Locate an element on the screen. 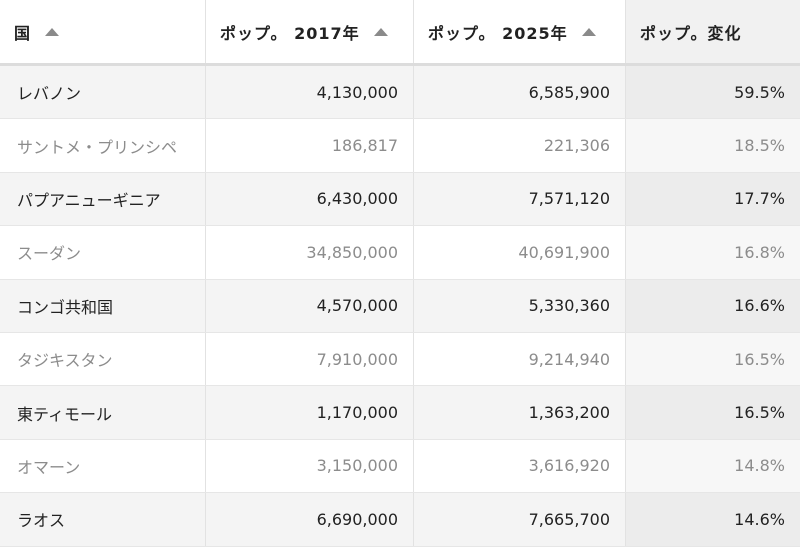 The width and height of the screenshot is (800, 553). pop-change-cell: 17.7% is located at coordinates (713, 199).